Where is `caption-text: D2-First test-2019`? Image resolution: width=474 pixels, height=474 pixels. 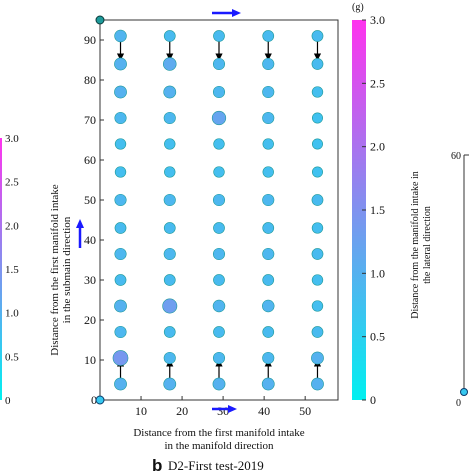 caption-text: D2-First test-2019 is located at coordinates (216, 465).